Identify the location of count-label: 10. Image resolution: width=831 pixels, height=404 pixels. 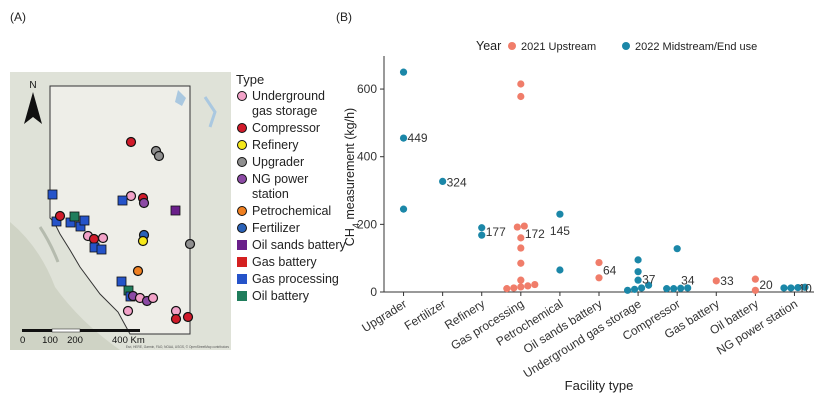
(805, 289).